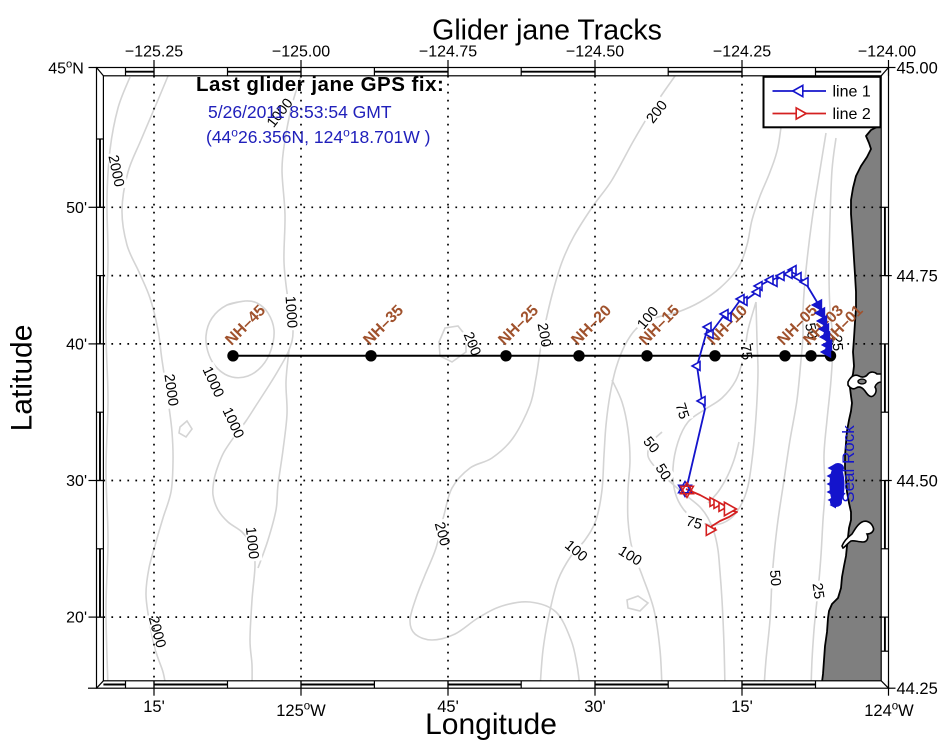  I want to click on svg-text: 124oW, so click(889, 710).